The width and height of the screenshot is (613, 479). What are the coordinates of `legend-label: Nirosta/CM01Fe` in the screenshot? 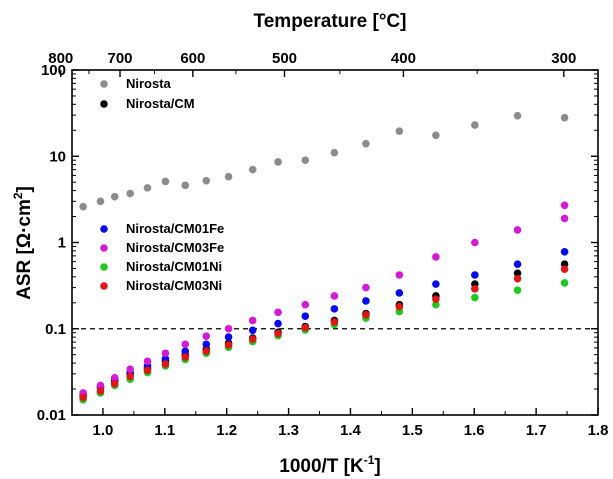 It's located at (175, 228).